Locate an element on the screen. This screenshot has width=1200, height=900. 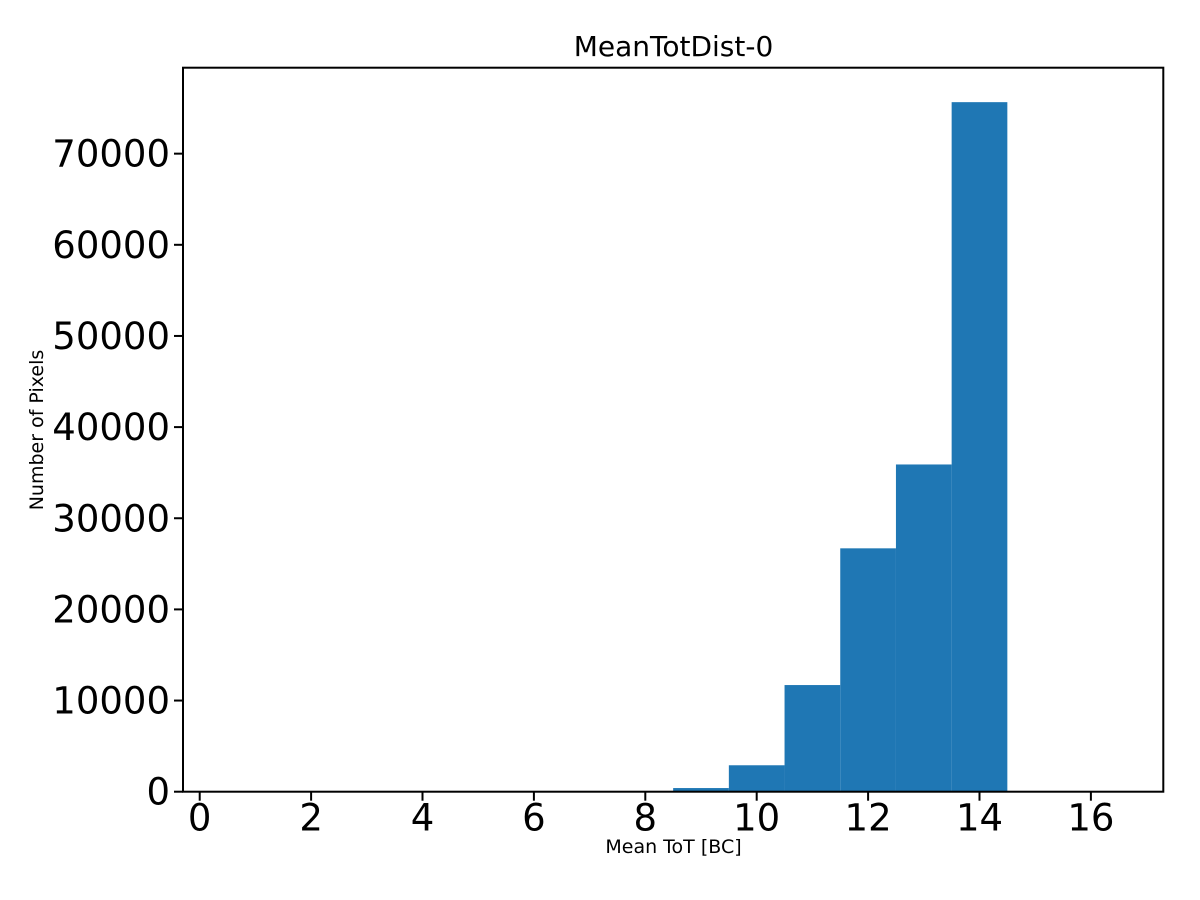
x-axis-label: Mean ToT [BC] is located at coordinates (673, 847).